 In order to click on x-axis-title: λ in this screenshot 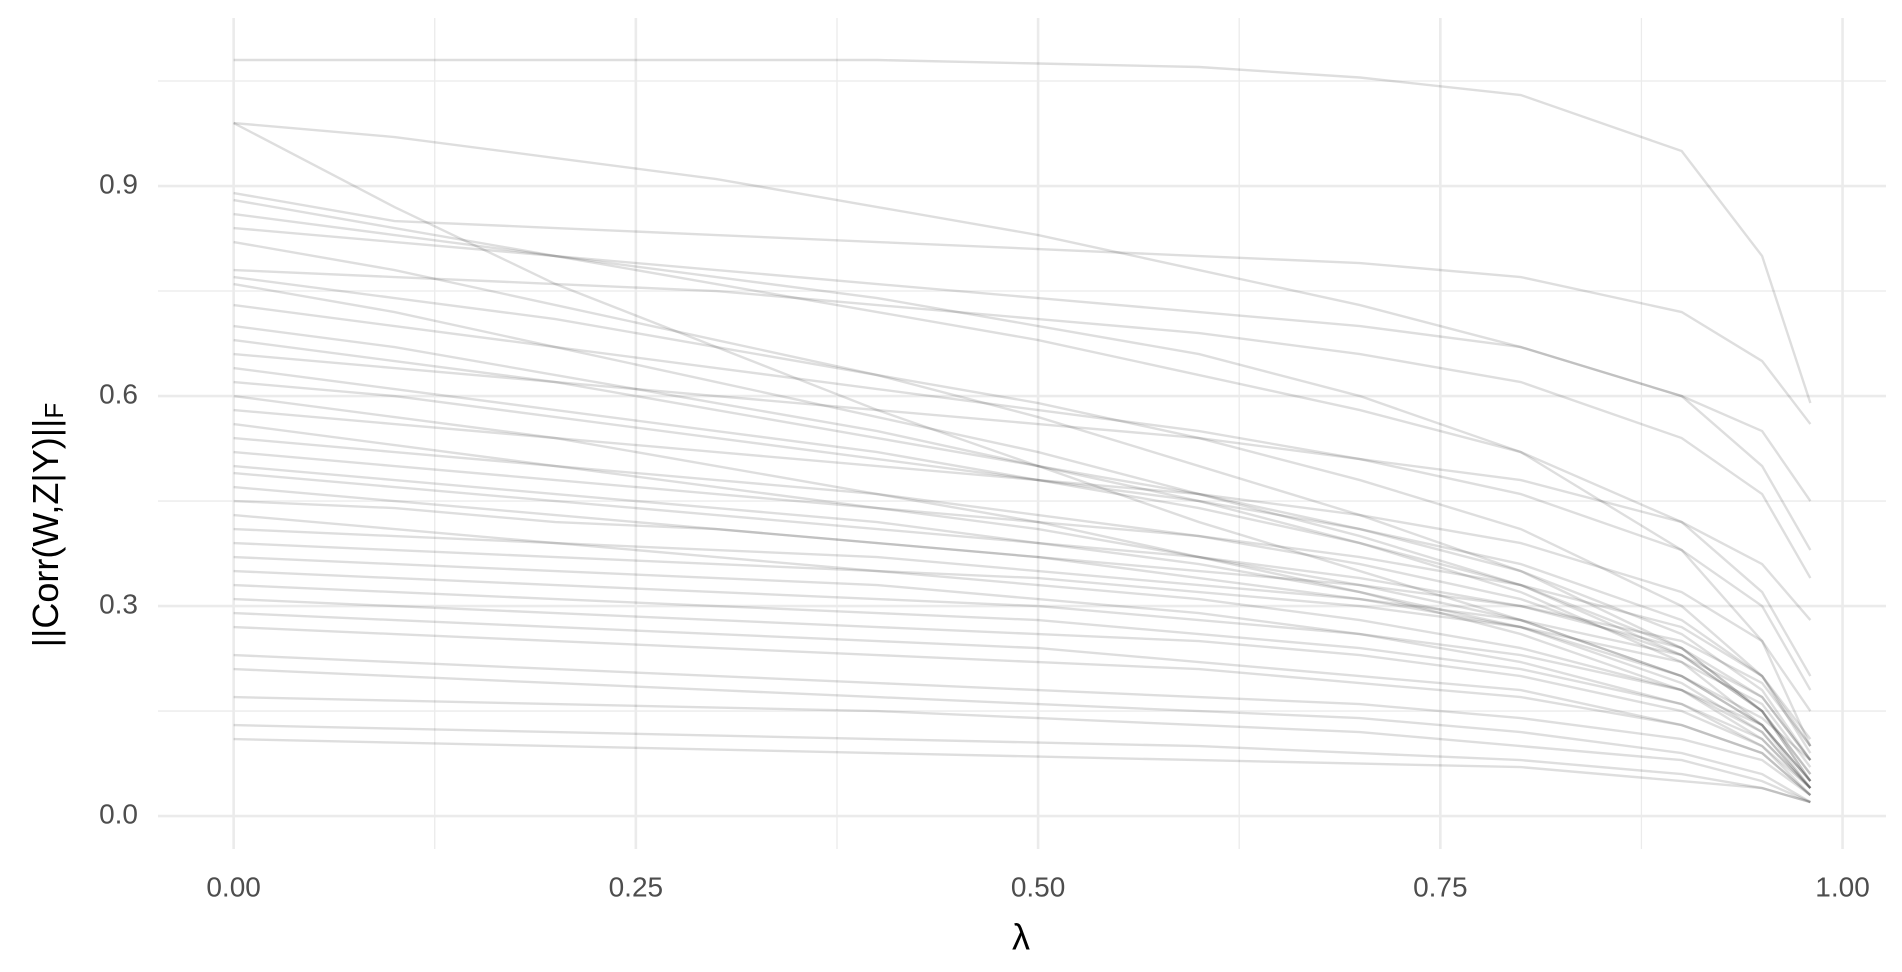, I will do `click(1021, 937)`.